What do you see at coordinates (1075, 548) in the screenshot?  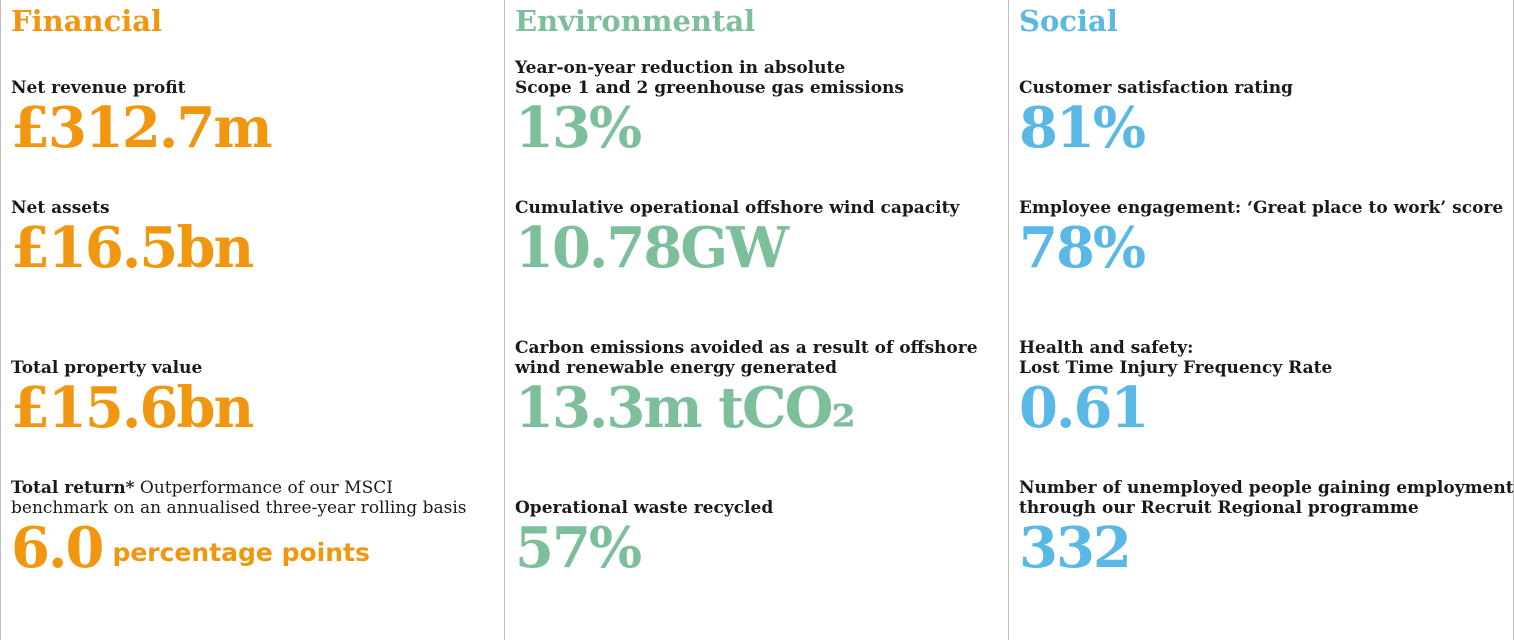 I see `metric-value: 332` at bounding box center [1075, 548].